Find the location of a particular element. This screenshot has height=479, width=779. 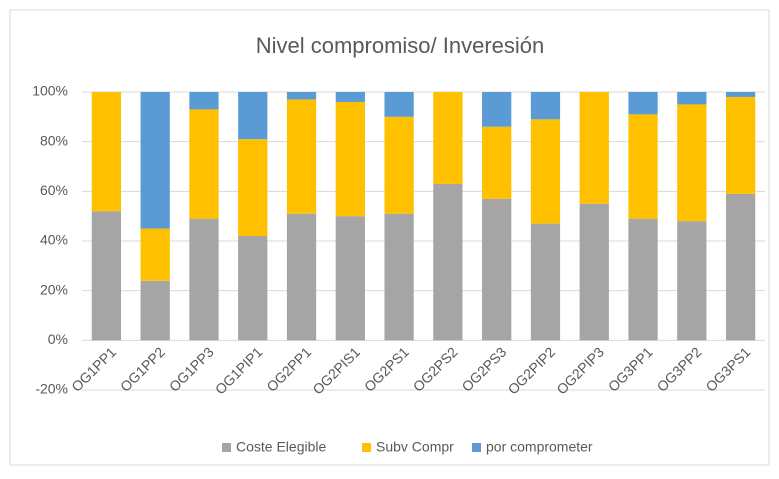

y-tick-label: 20% is located at coordinates (54, 289).